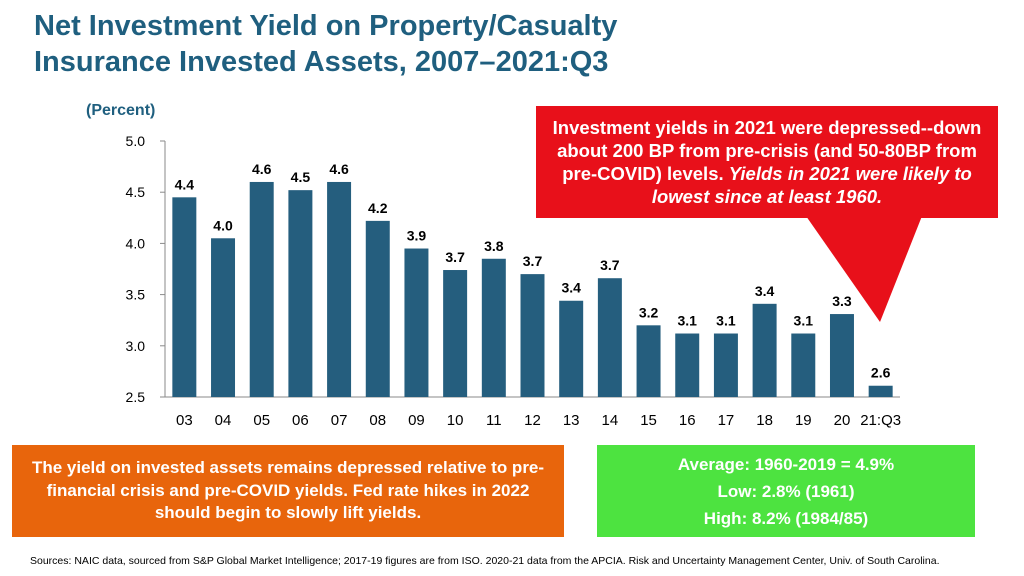 The height and width of the screenshot is (576, 1024). Describe the element at coordinates (223, 225) in the screenshot. I see `data-label: 4.0` at that location.